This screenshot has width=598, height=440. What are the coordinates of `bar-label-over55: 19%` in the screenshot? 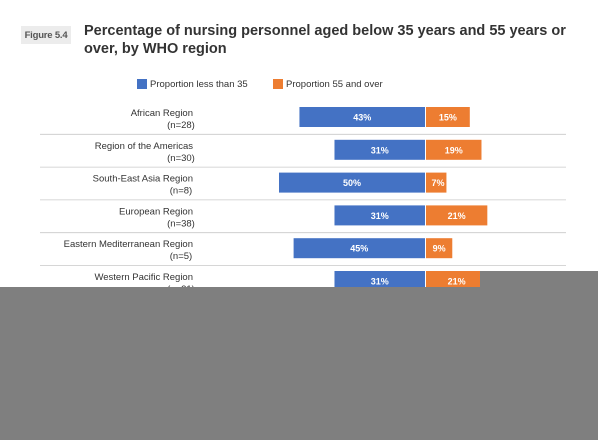 It's located at (454, 150).